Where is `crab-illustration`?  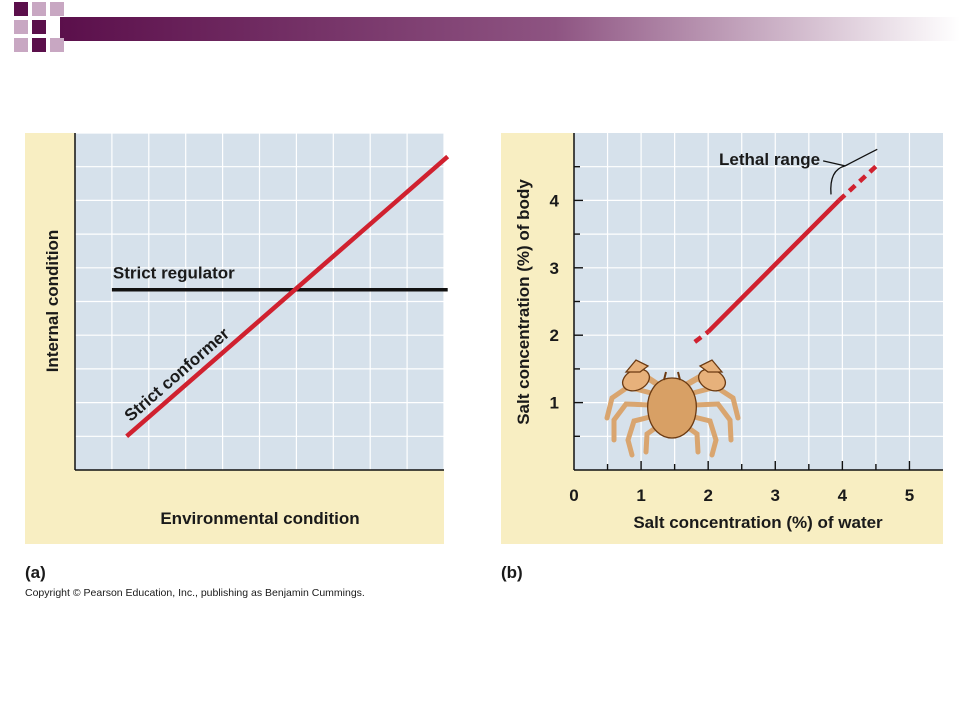
crab-illustration is located at coordinates (672, 408).